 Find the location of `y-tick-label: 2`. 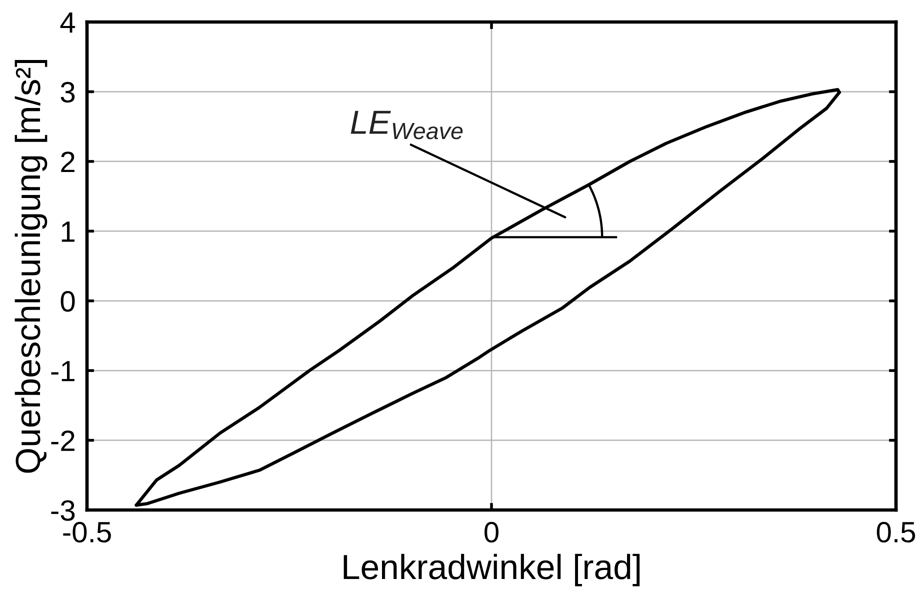

y-tick-label: 2 is located at coordinates (67, 162).